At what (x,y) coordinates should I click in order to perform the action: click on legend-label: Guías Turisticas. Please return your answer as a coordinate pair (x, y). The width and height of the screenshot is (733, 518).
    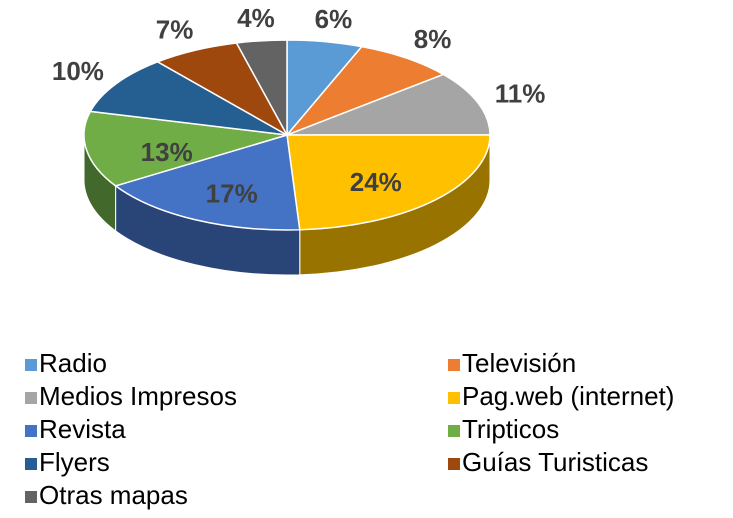
    Looking at the image, I should click on (555, 462).